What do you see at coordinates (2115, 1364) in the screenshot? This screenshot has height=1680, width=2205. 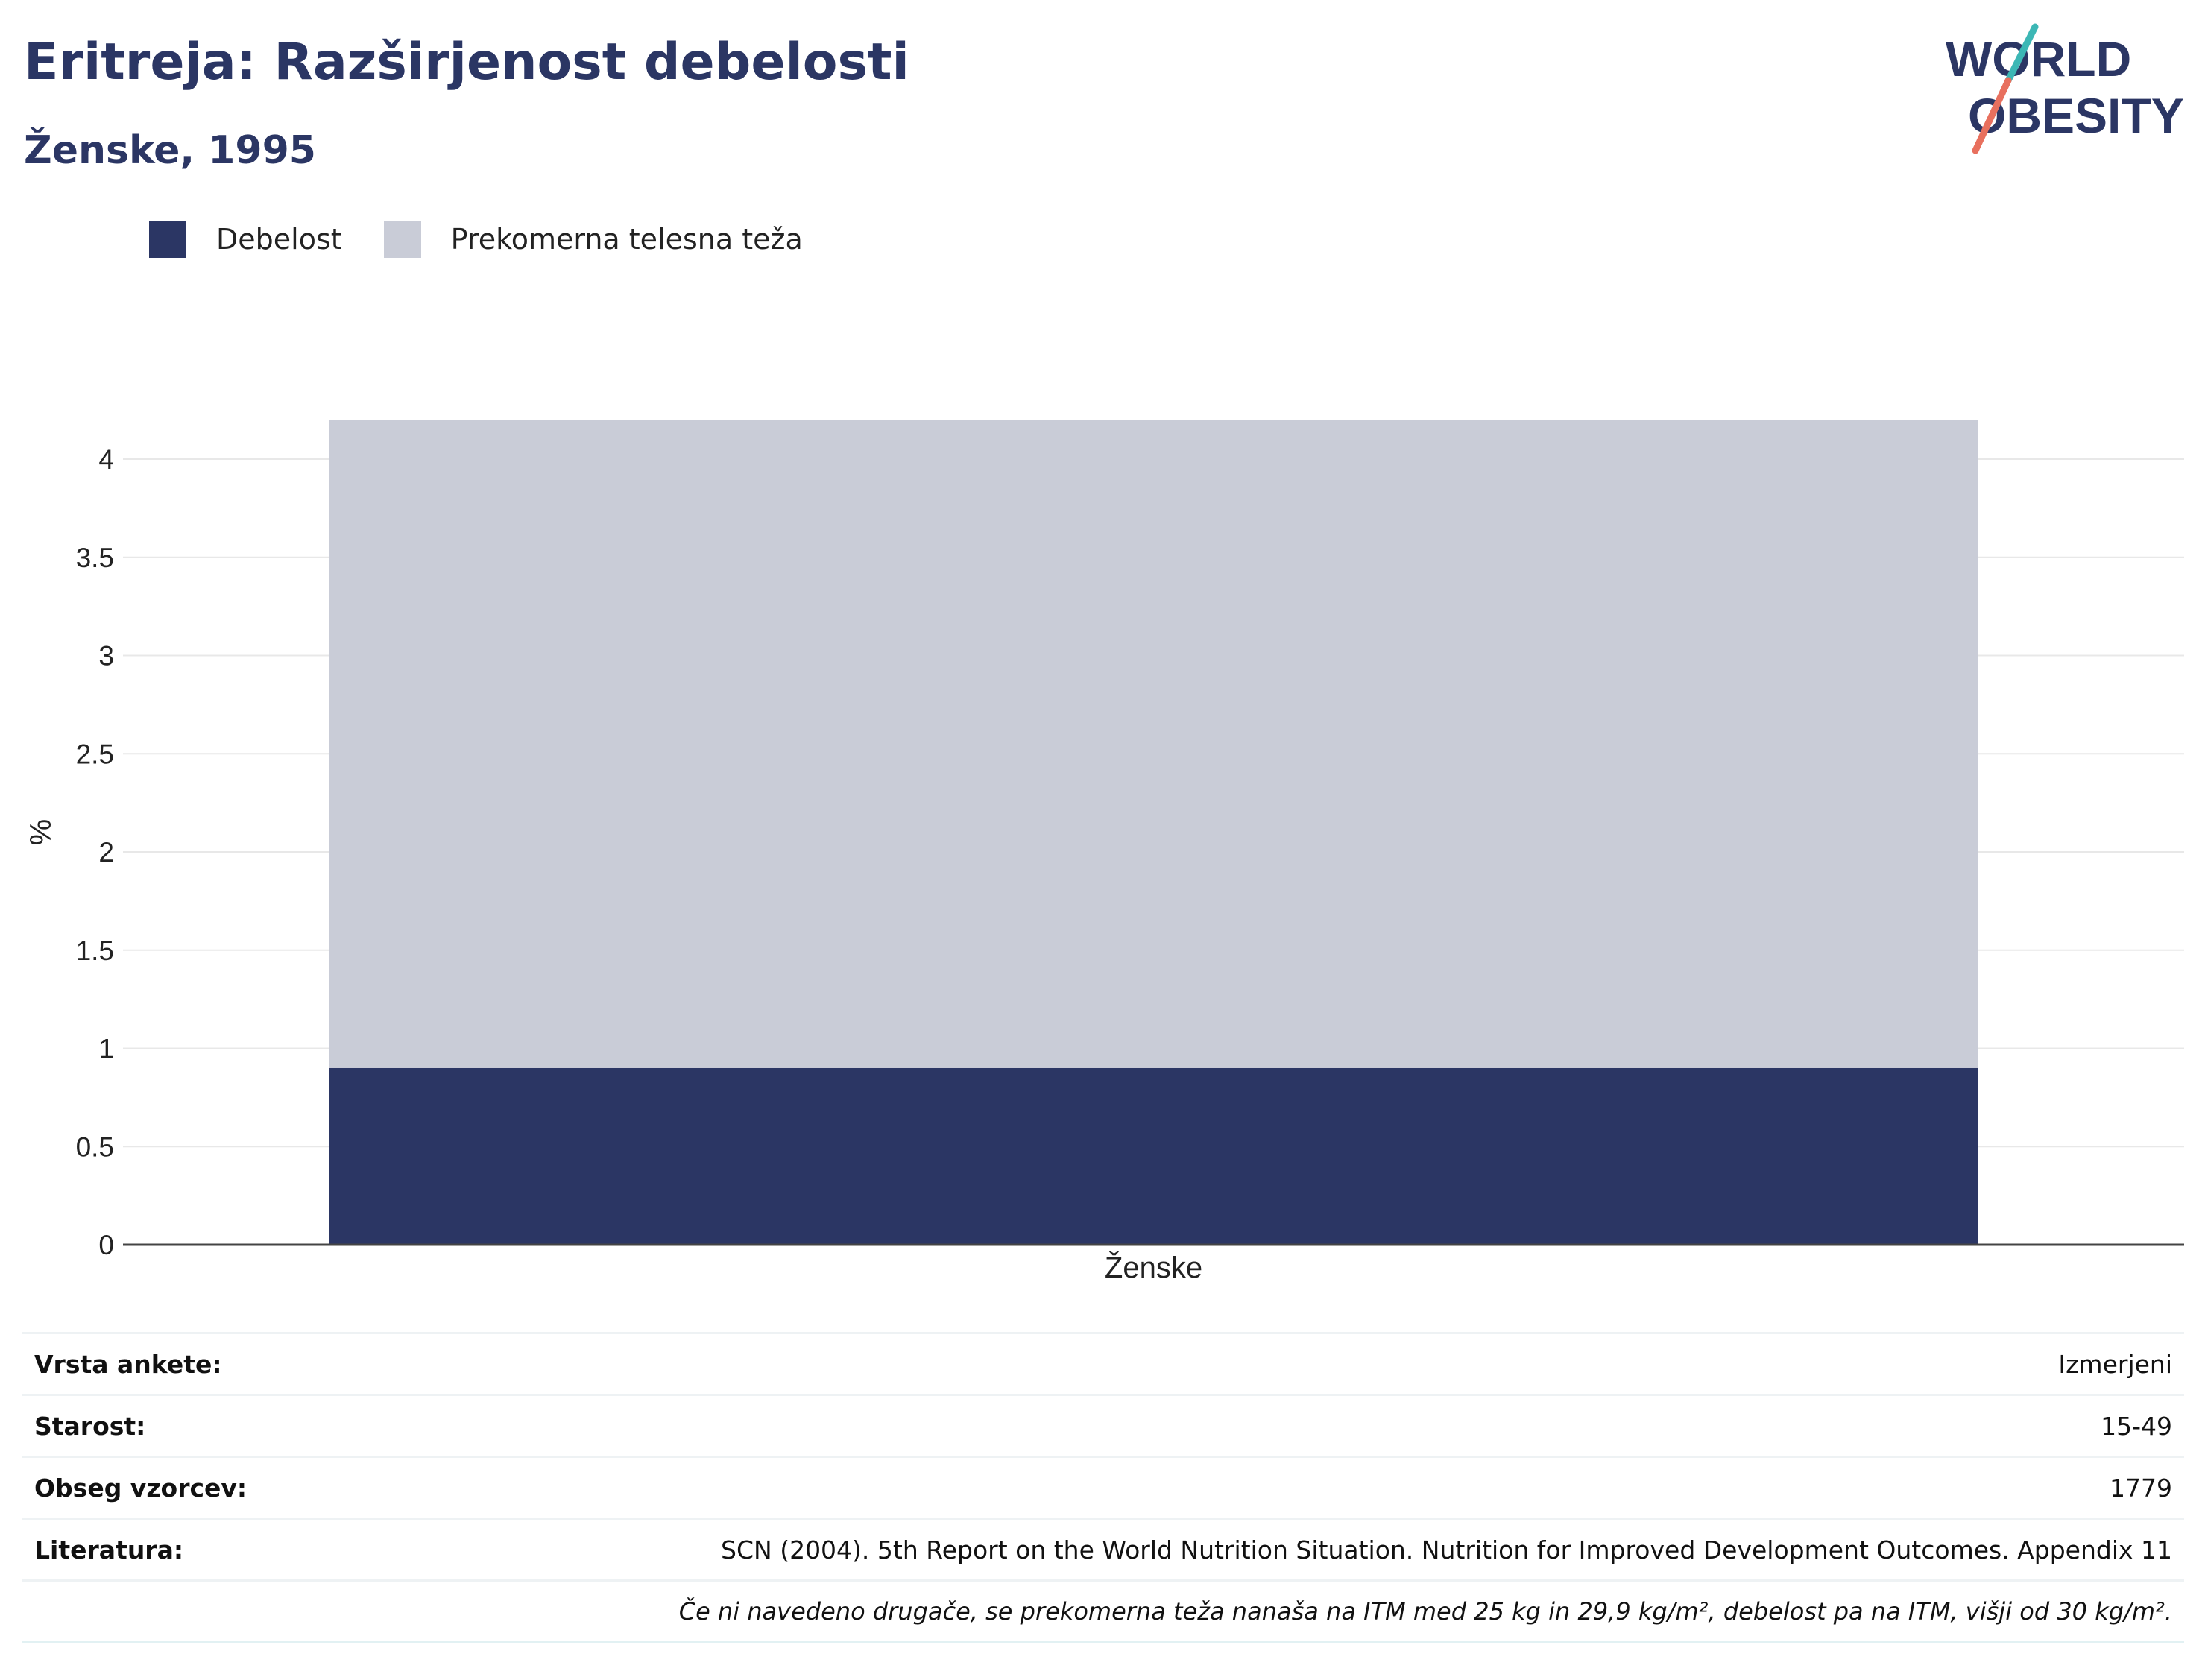 I see `info-value: Izmerjeni` at bounding box center [2115, 1364].